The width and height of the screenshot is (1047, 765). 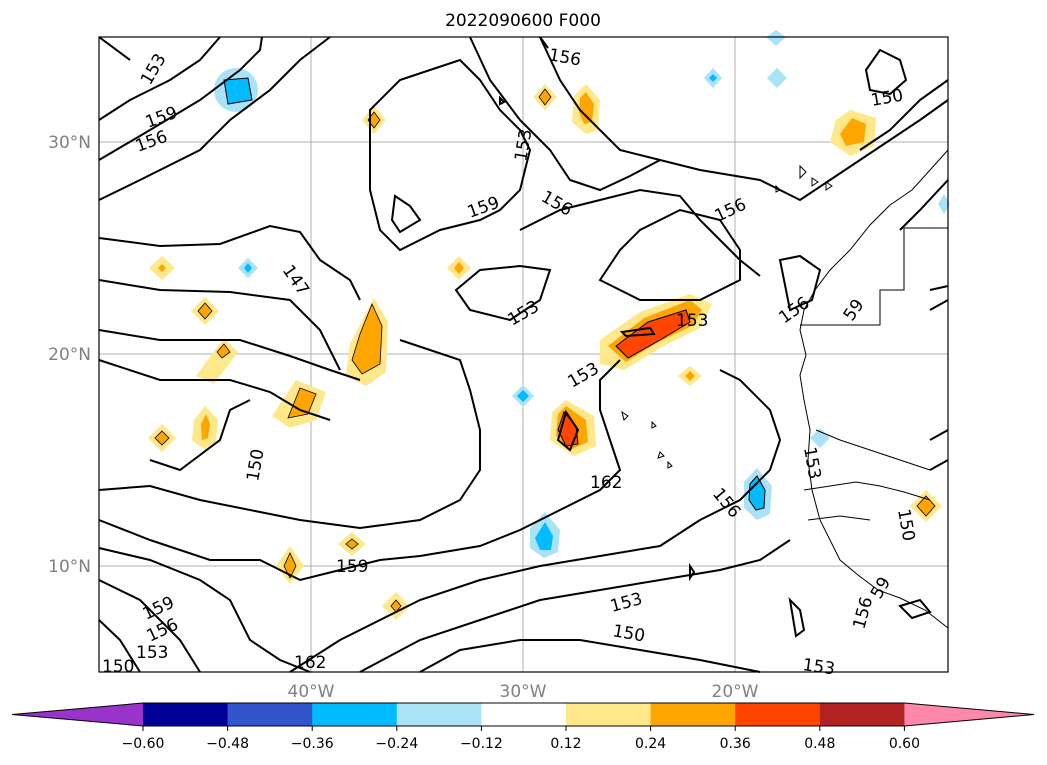 I want to click on lat-tick-label: 20°N, so click(x=69, y=355).